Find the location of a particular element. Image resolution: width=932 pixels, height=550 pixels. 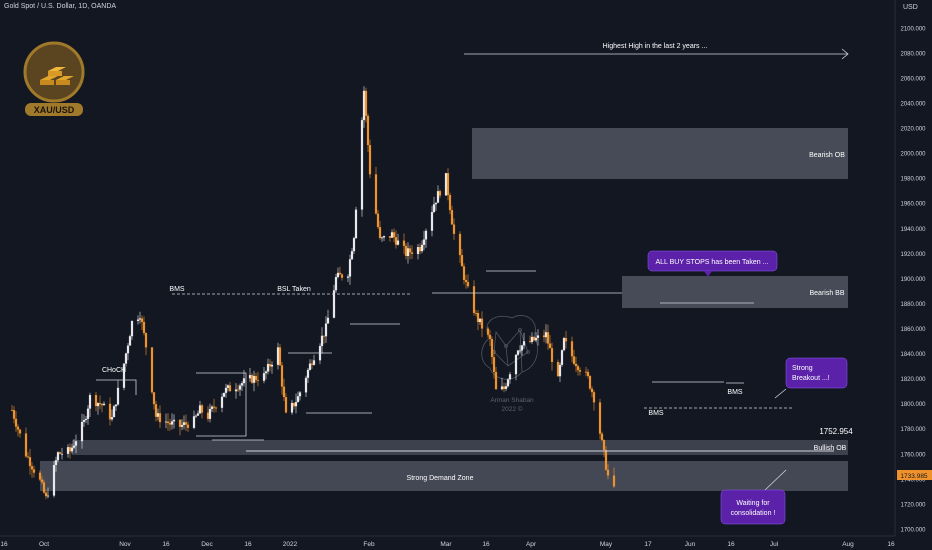

bearish-bb-label: Bearish BB is located at coordinates (826, 293).